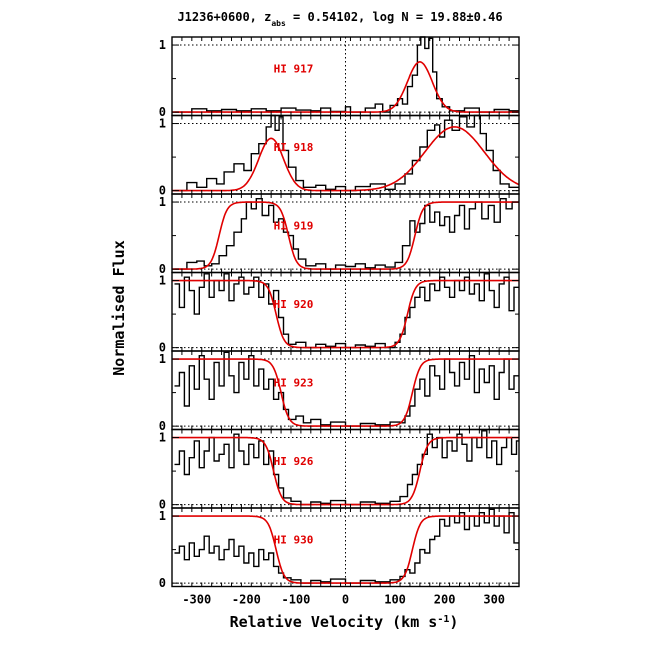 The width and height of the screenshot is (654, 654). I want to click on y-axis-title: Normalised Flux, so click(119, 307).